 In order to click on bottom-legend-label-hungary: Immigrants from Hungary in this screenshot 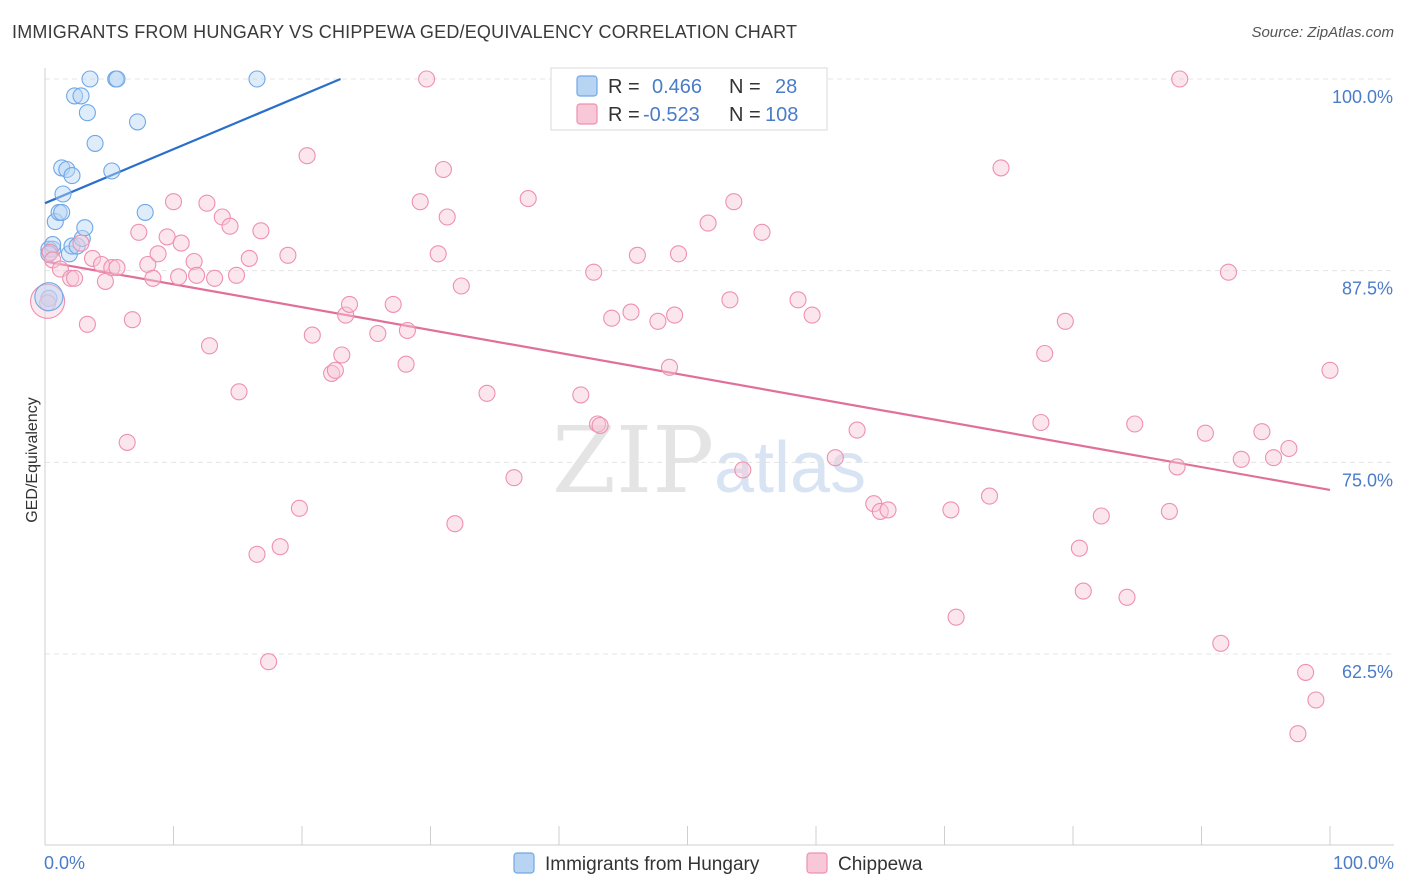, I will do `click(652, 864)`.